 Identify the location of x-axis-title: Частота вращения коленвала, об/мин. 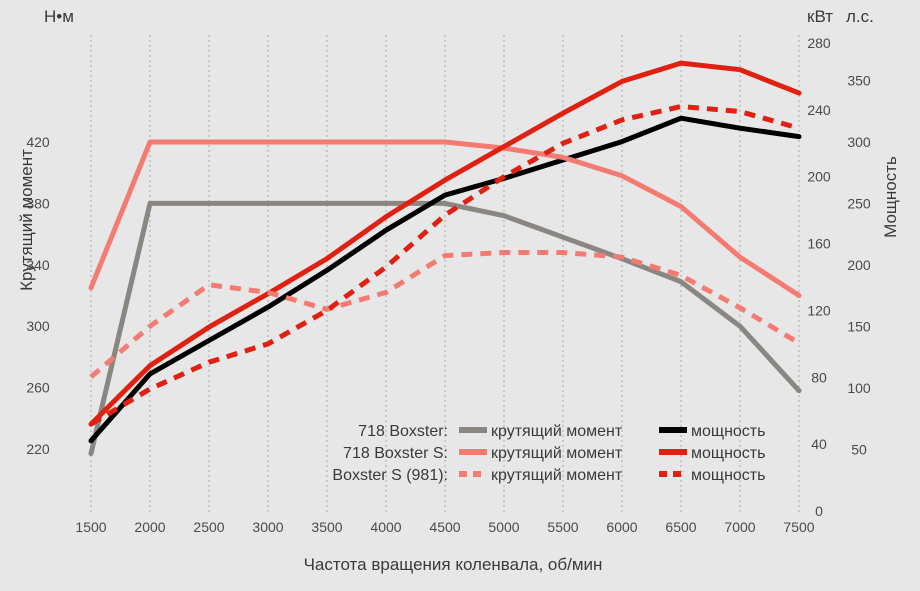
(453, 564).